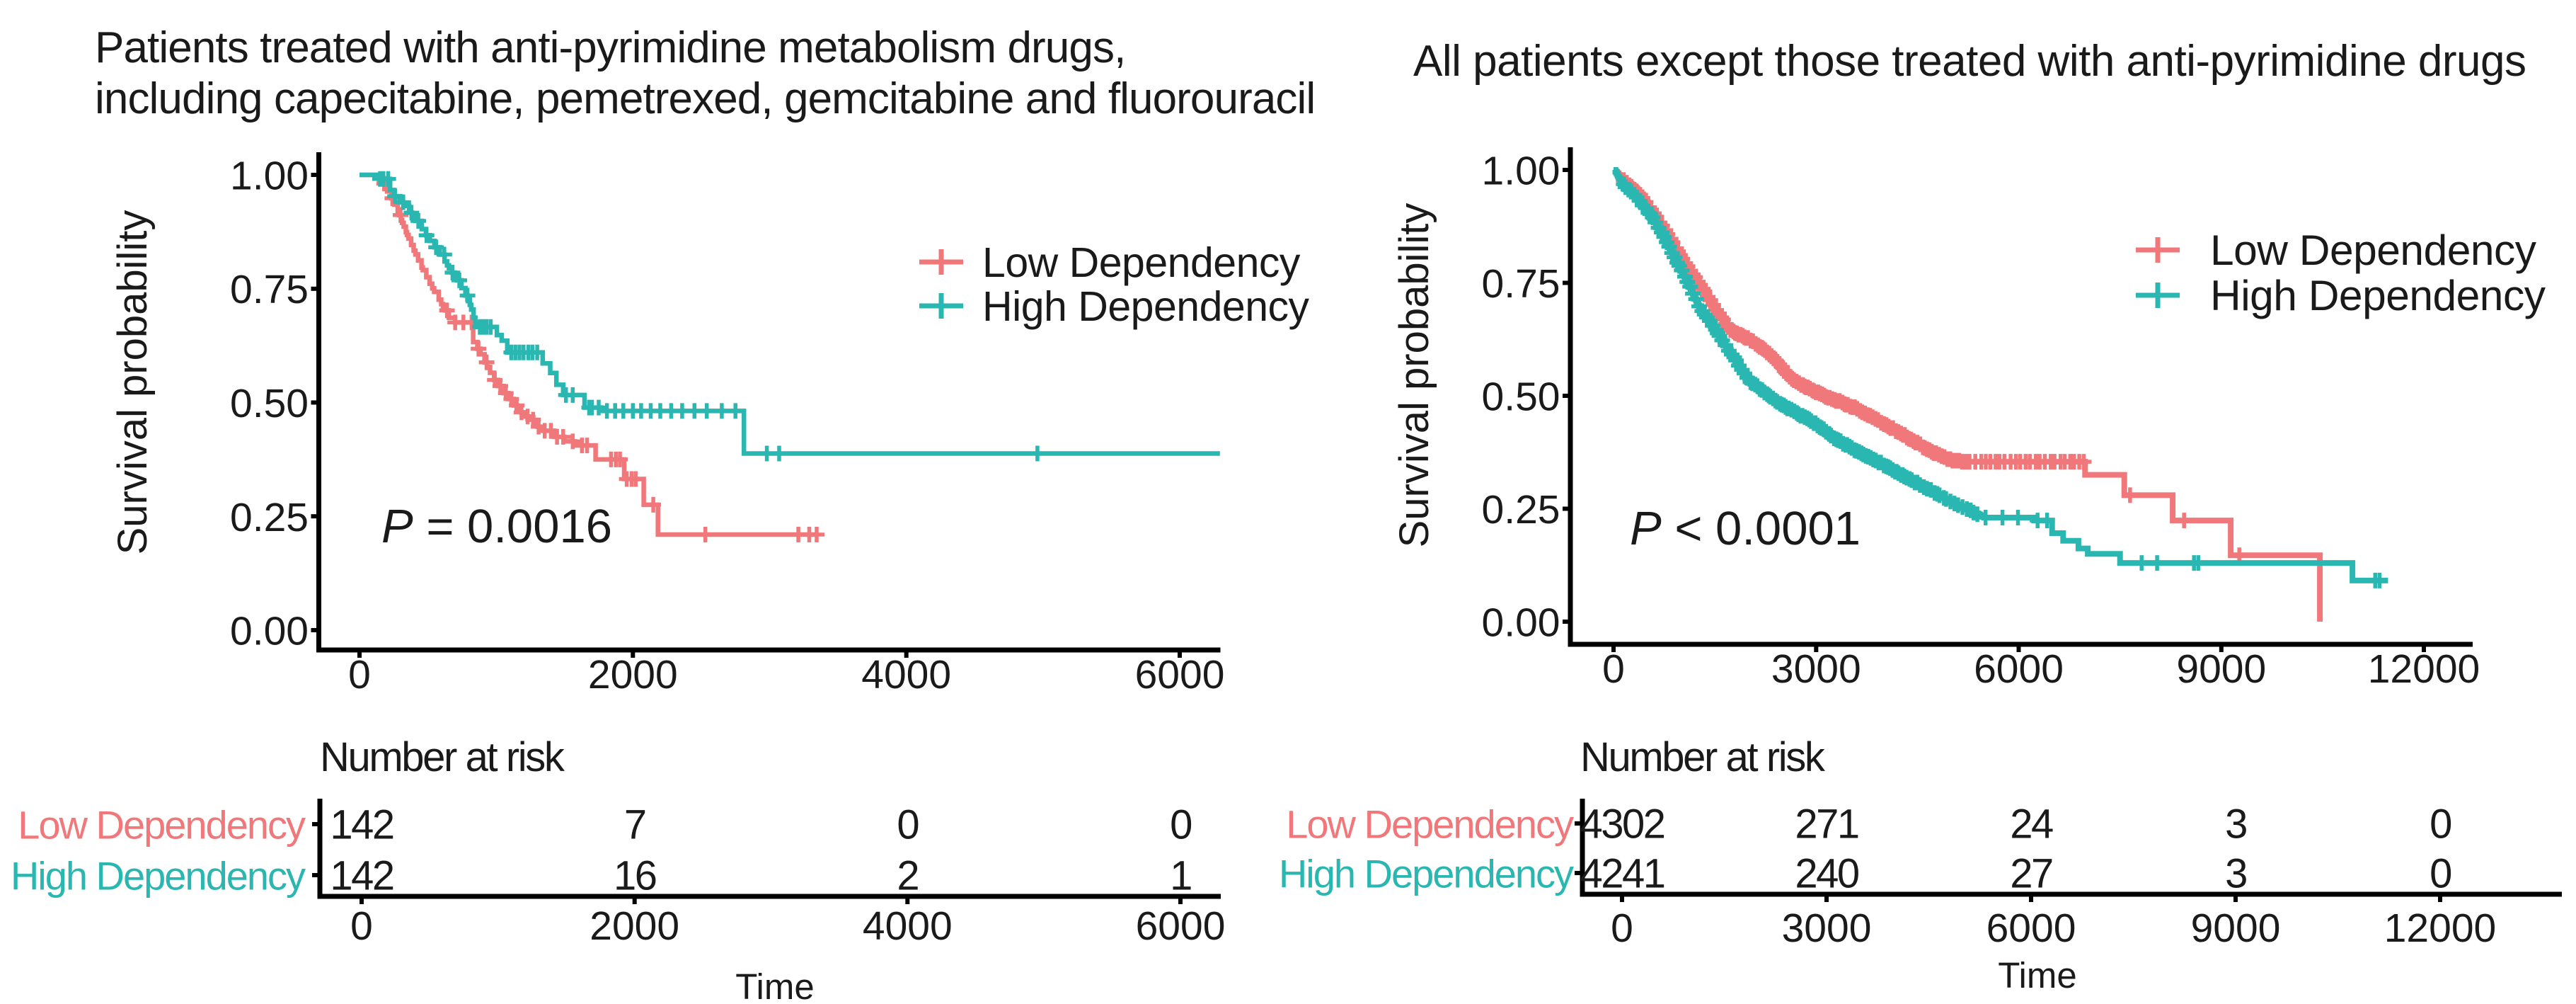 This screenshot has width=2576, height=1004. I want to click on svg-text: 16, so click(635, 876).